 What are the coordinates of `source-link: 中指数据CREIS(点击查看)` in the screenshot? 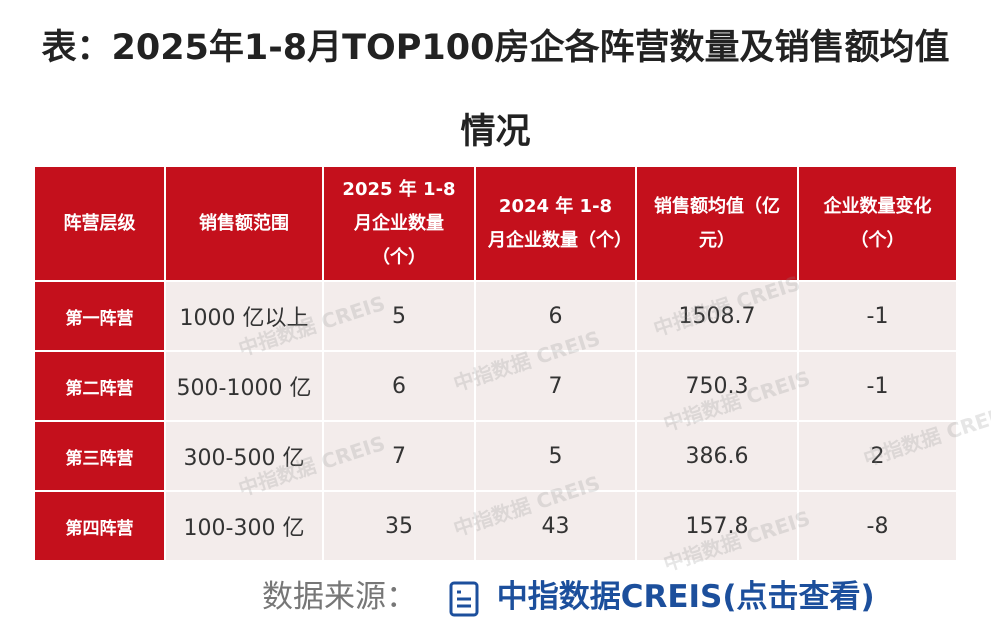 It's located at (685, 597).